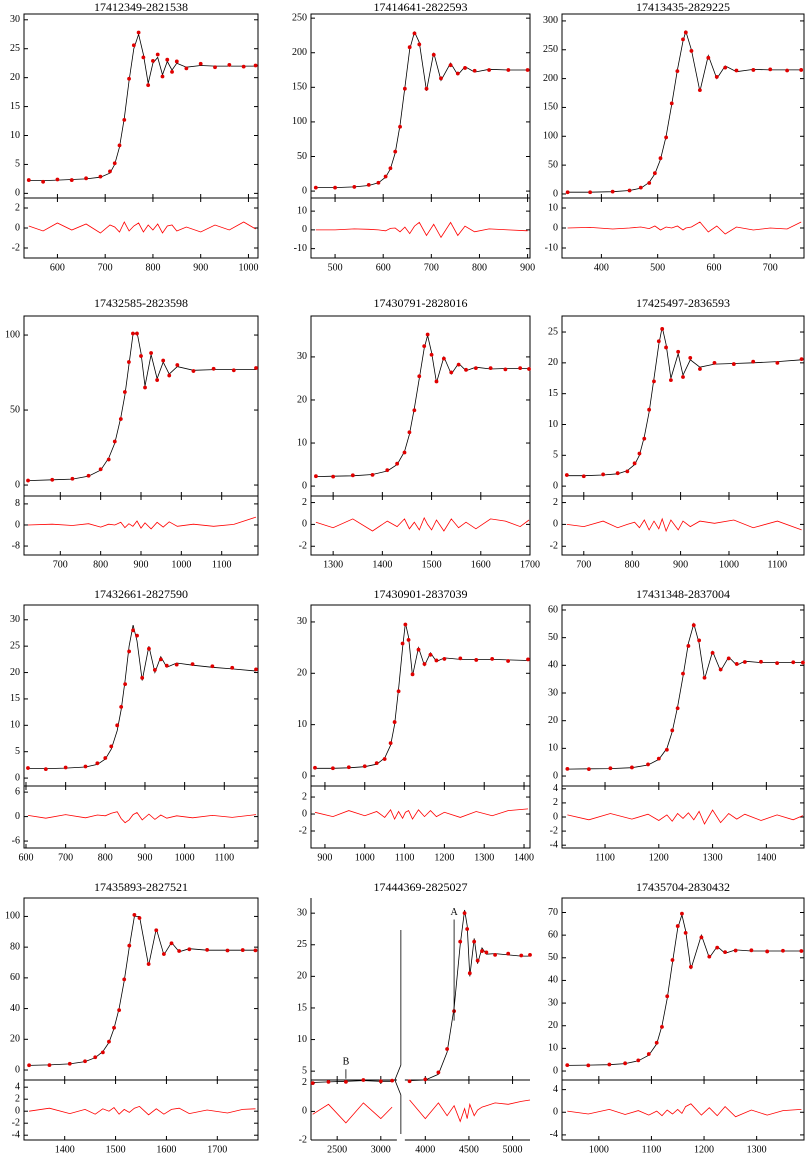 This screenshot has width=806, height=1156. Describe the element at coordinates (421, 230) in the screenshot. I see `residual-line` at that location.